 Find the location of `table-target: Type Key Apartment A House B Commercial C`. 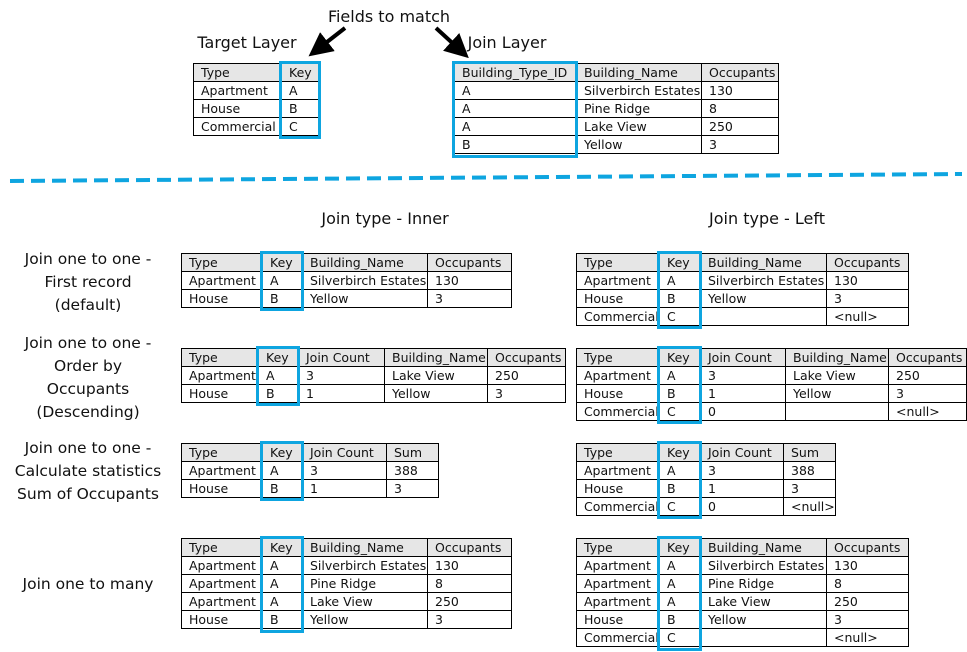

table-target: Type Key Apartment A House B Commercial C is located at coordinates (256, 99).